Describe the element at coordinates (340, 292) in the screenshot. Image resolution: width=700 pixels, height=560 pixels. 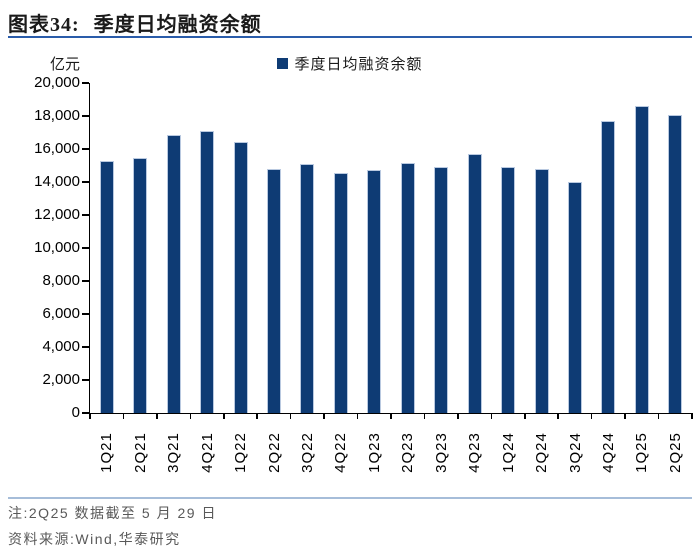
I see `bar-4Q22` at that location.